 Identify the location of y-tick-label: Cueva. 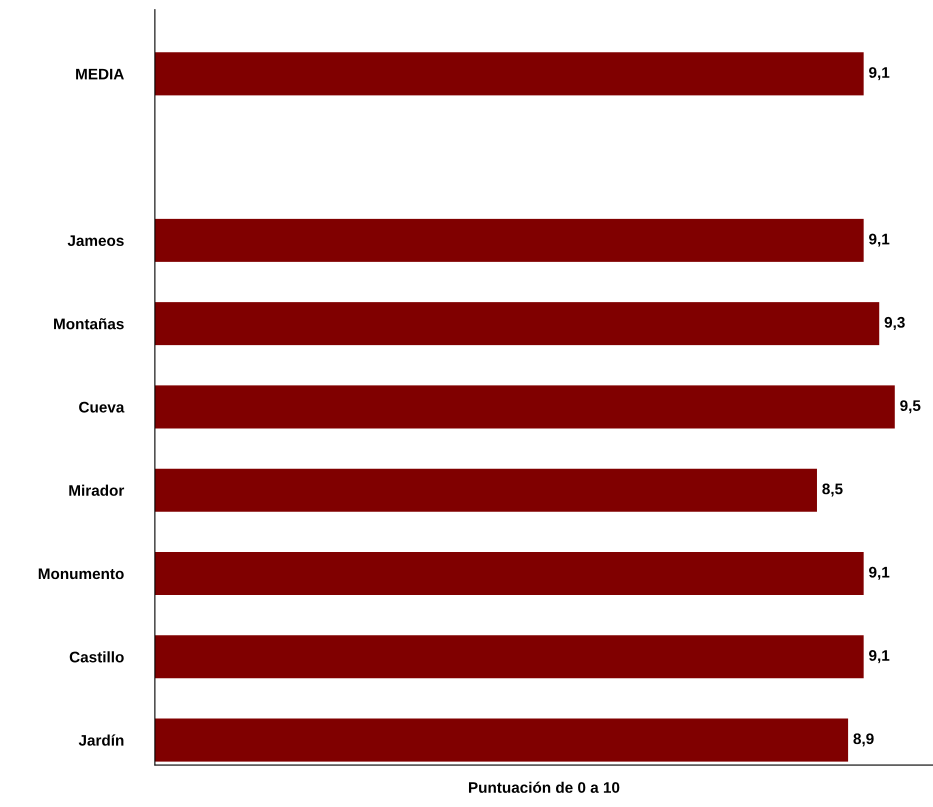
(101, 407).